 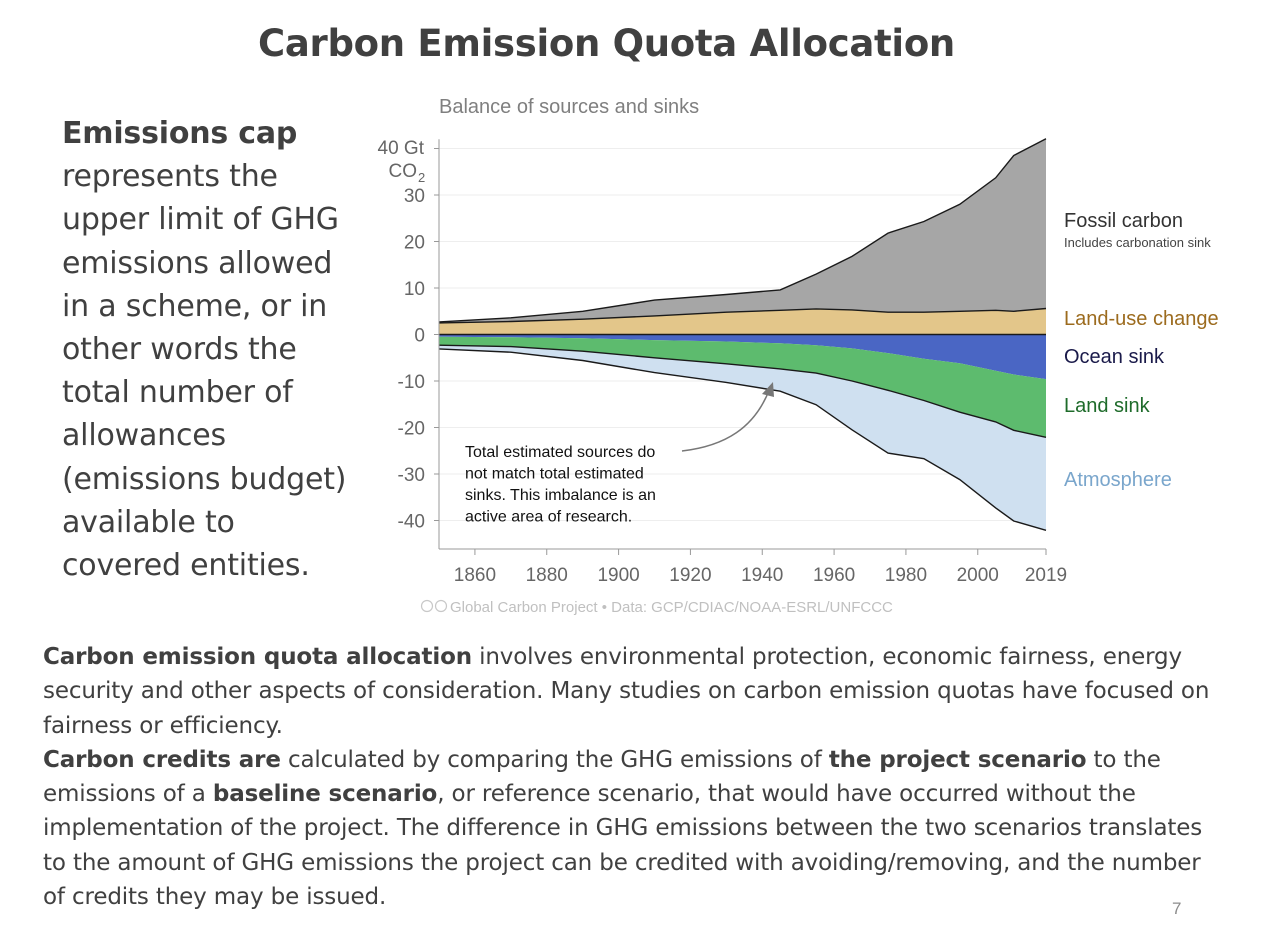 What do you see at coordinates (762, 575) in the screenshot?
I see `x-tick-label: 1940` at bounding box center [762, 575].